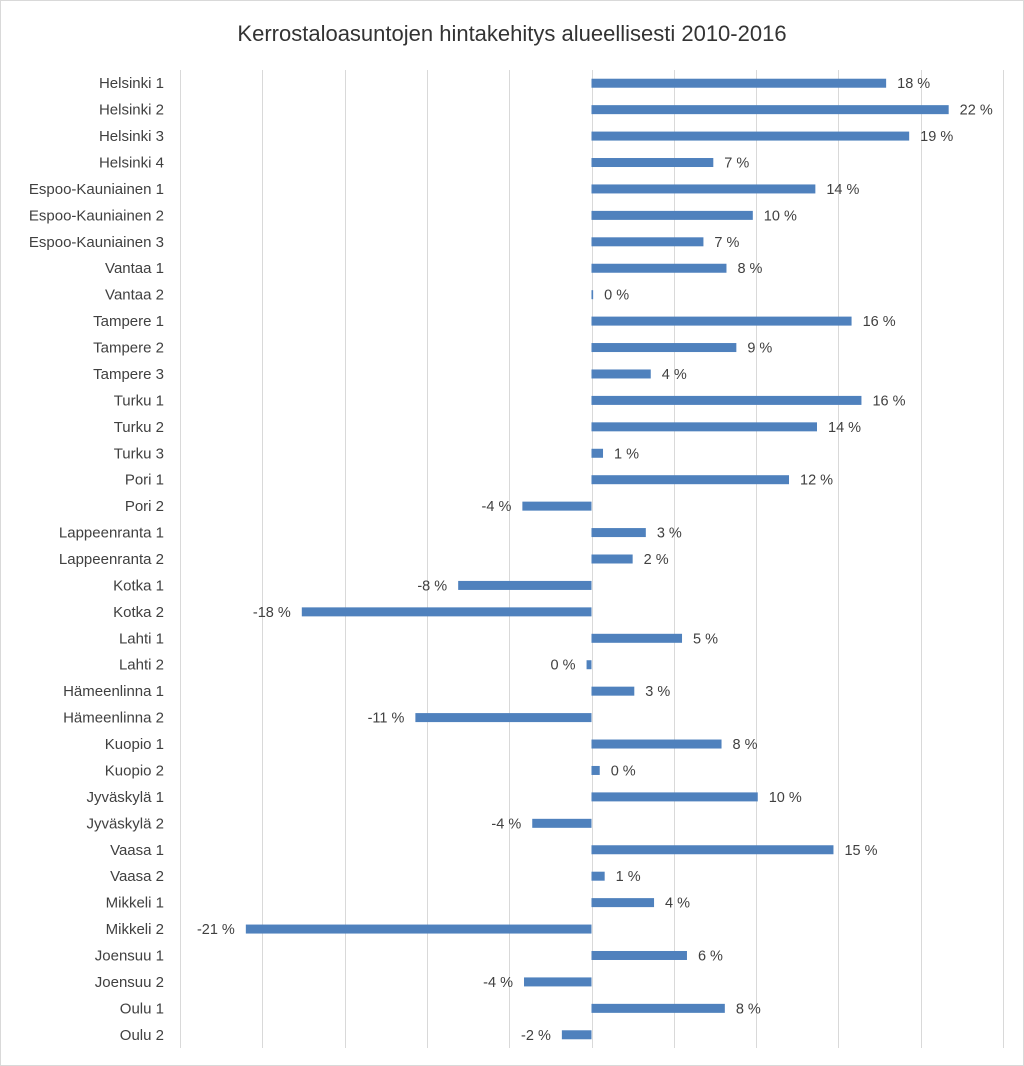  Describe the element at coordinates (129, 955) in the screenshot. I see `category-label: Joensuu 1` at that location.